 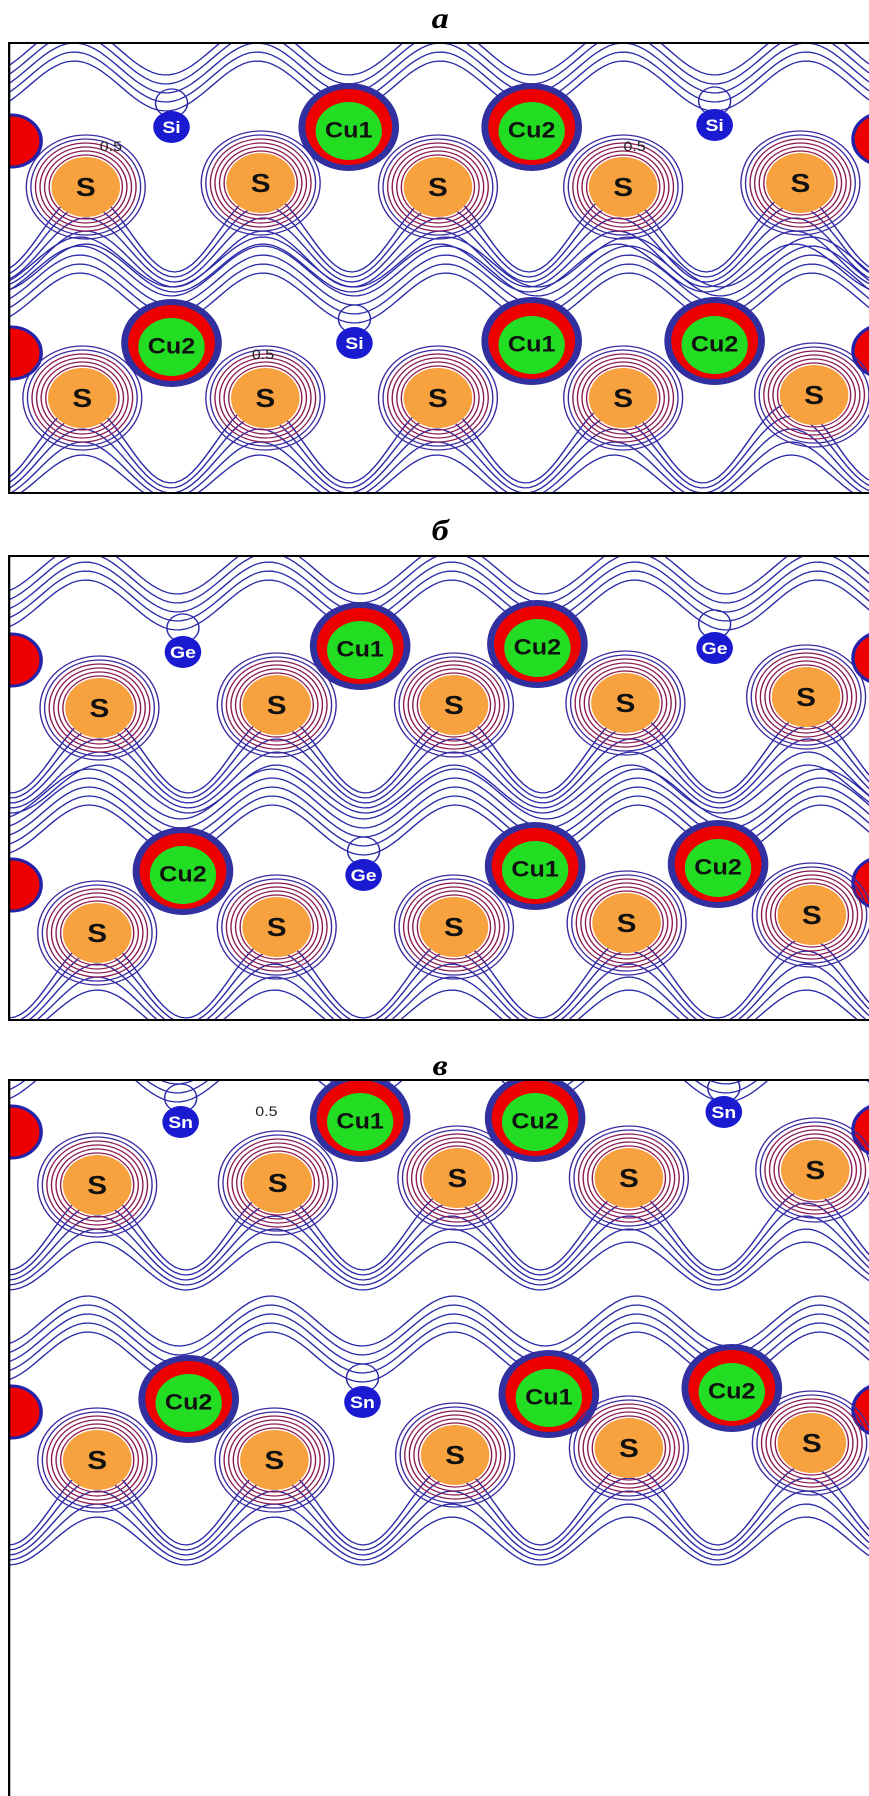 What do you see at coordinates (362, 1402) in the screenshot?
I see `atom-label: Sn` at bounding box center [362, 1402].